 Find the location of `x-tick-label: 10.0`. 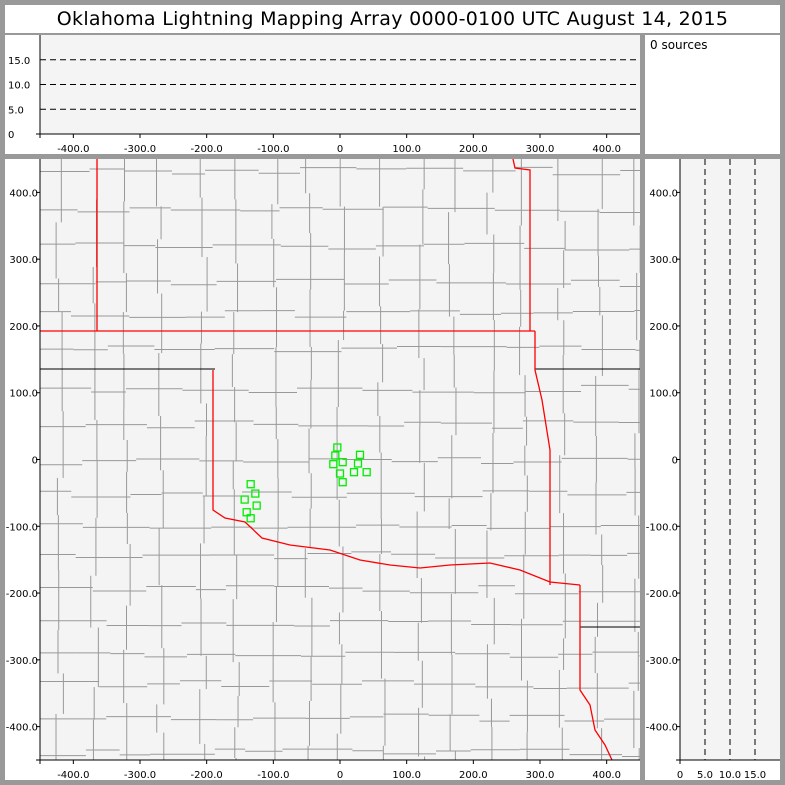

x-tick-label: 10.0 is located at coordinates (730, 775).